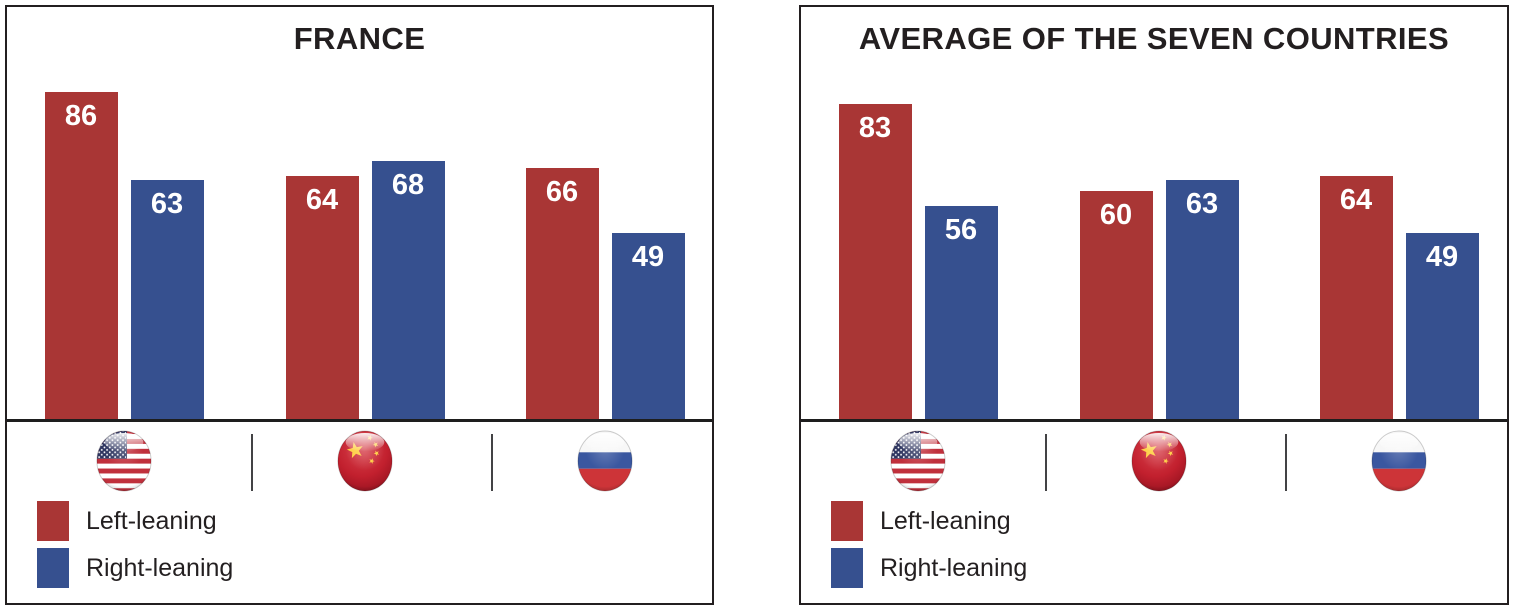  What do you see at coordinates (408, 185) in the screenshot?
I see `bar-value-label: 68` at bounding box center [408, 185].